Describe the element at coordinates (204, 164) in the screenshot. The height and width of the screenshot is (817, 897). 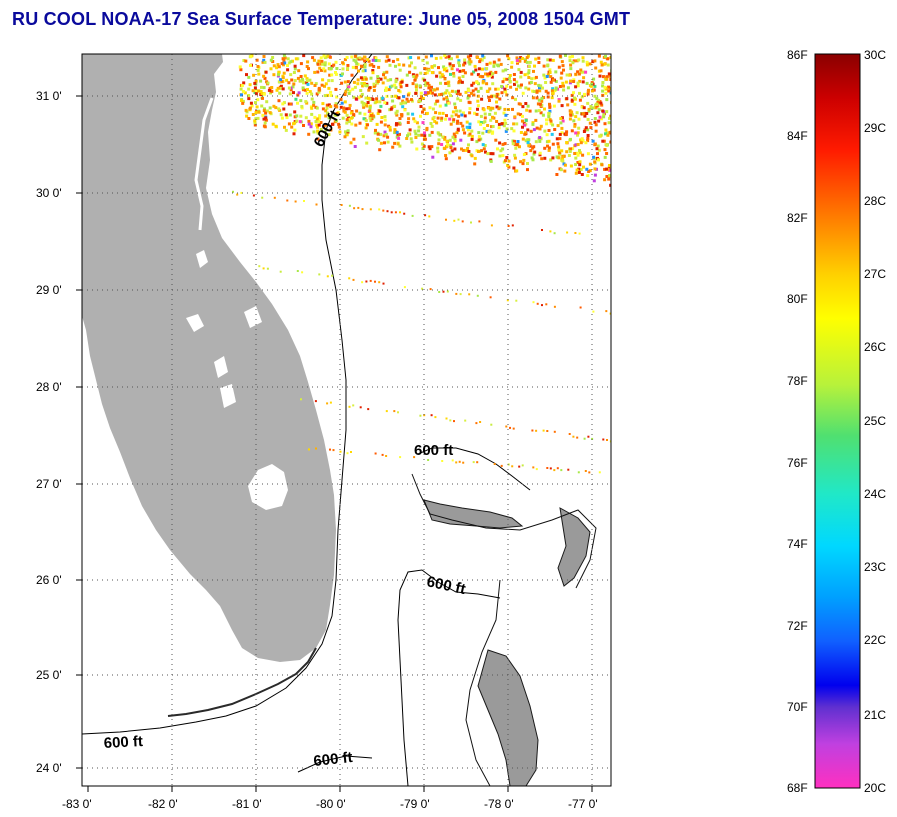
I see `st-johns-river` at that location.